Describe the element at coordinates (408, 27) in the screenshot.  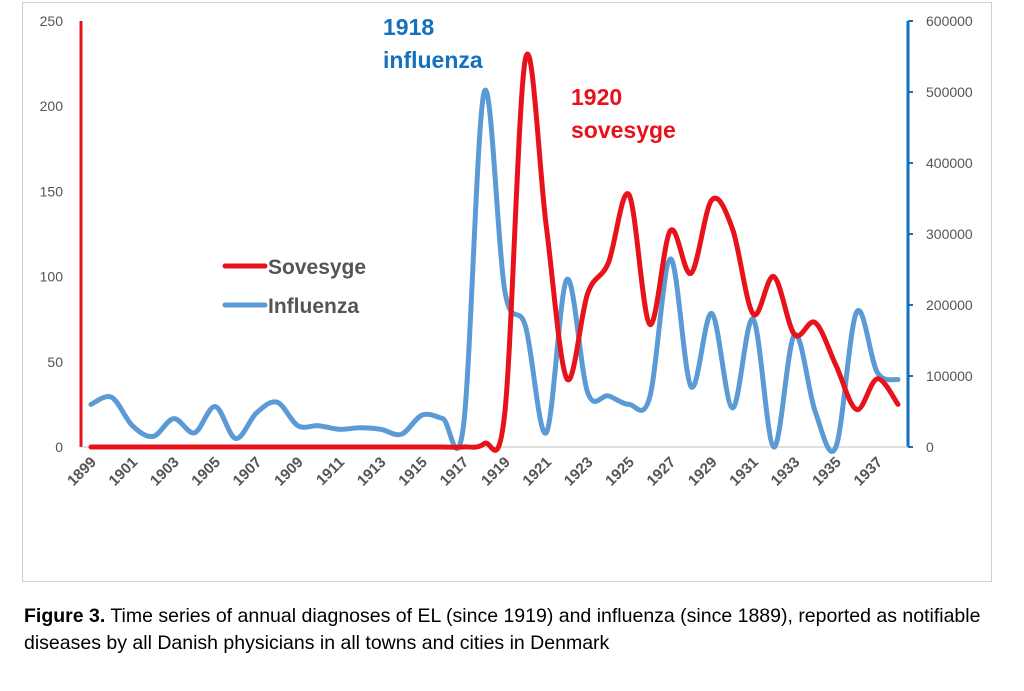
I see `annotation-line: 1918` at that location.